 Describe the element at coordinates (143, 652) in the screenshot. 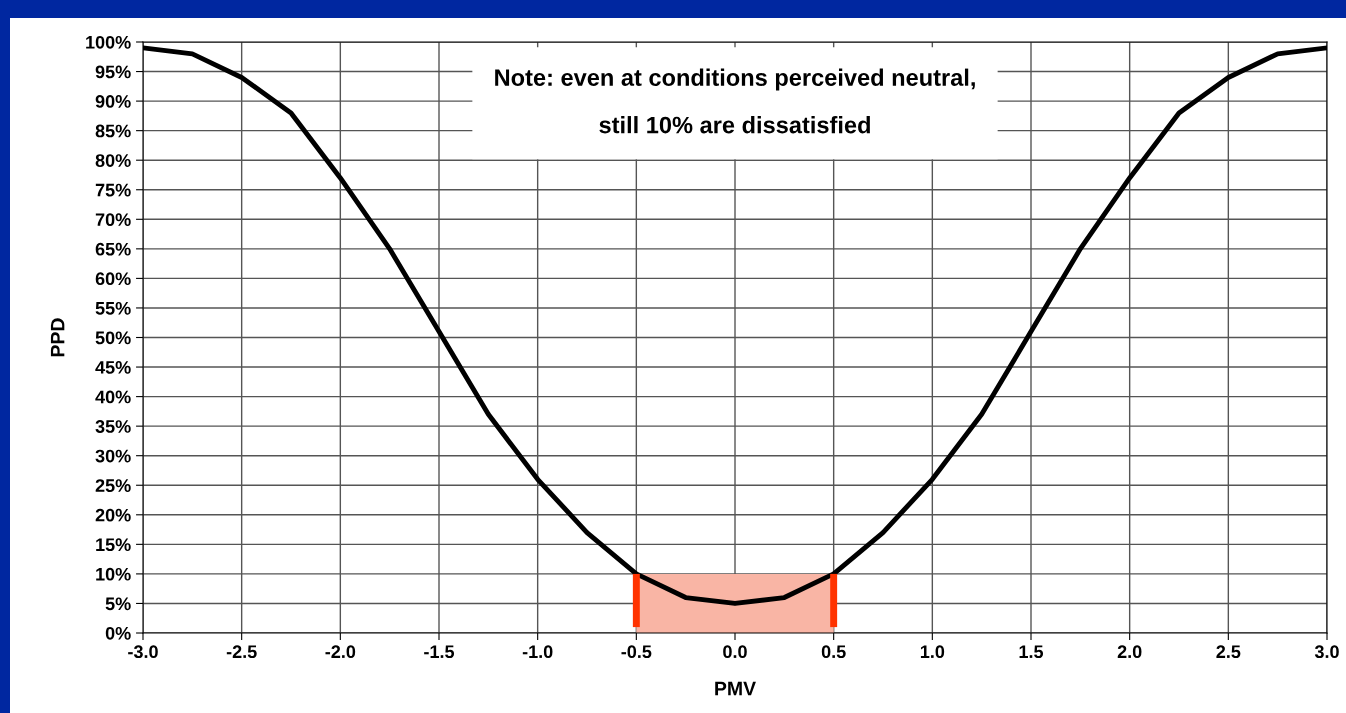

I see `x-tick-label: -3.0` at that location.